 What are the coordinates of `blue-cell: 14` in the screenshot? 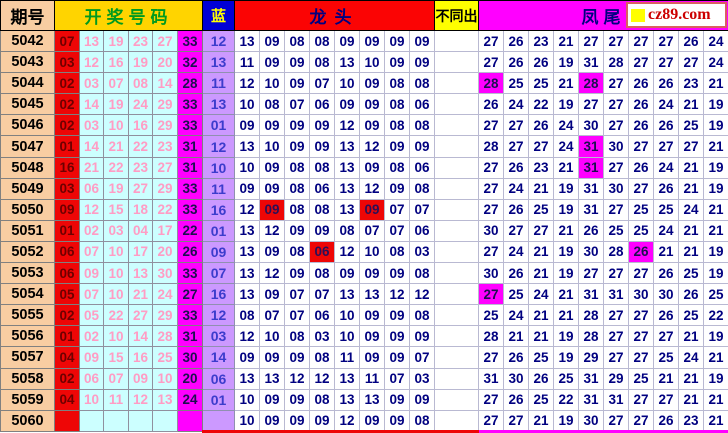 It's located at (219, 357).